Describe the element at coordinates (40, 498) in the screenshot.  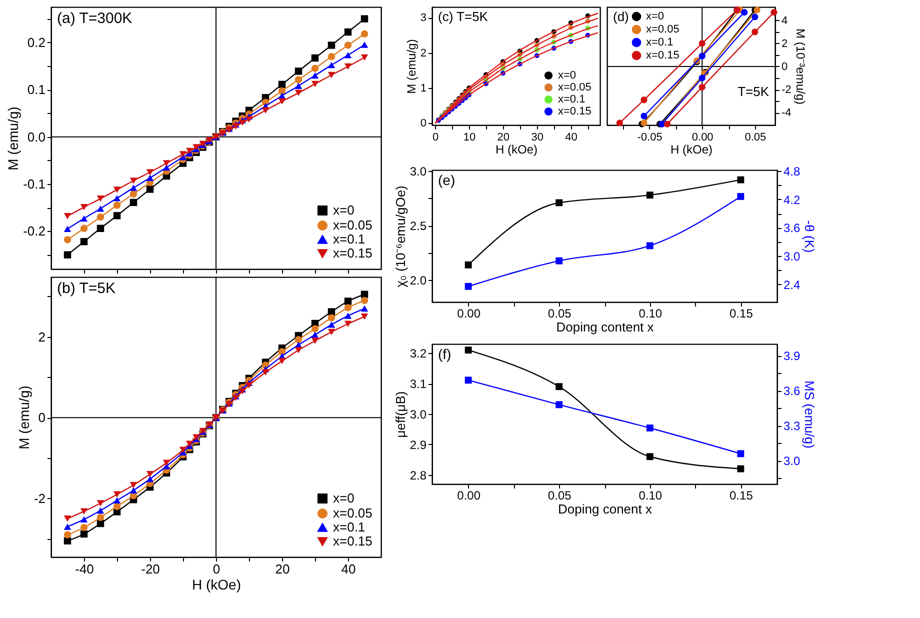
I see `y-tick-label: -2` at that location.